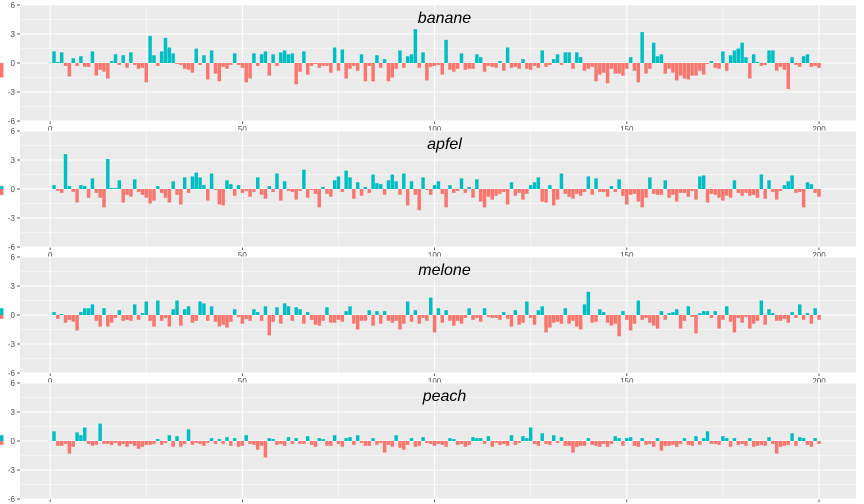  What do you see at coordinates (13, 383) in the screenshot?
I see `y-tick-label: 6` at bounding box center [13, 383].